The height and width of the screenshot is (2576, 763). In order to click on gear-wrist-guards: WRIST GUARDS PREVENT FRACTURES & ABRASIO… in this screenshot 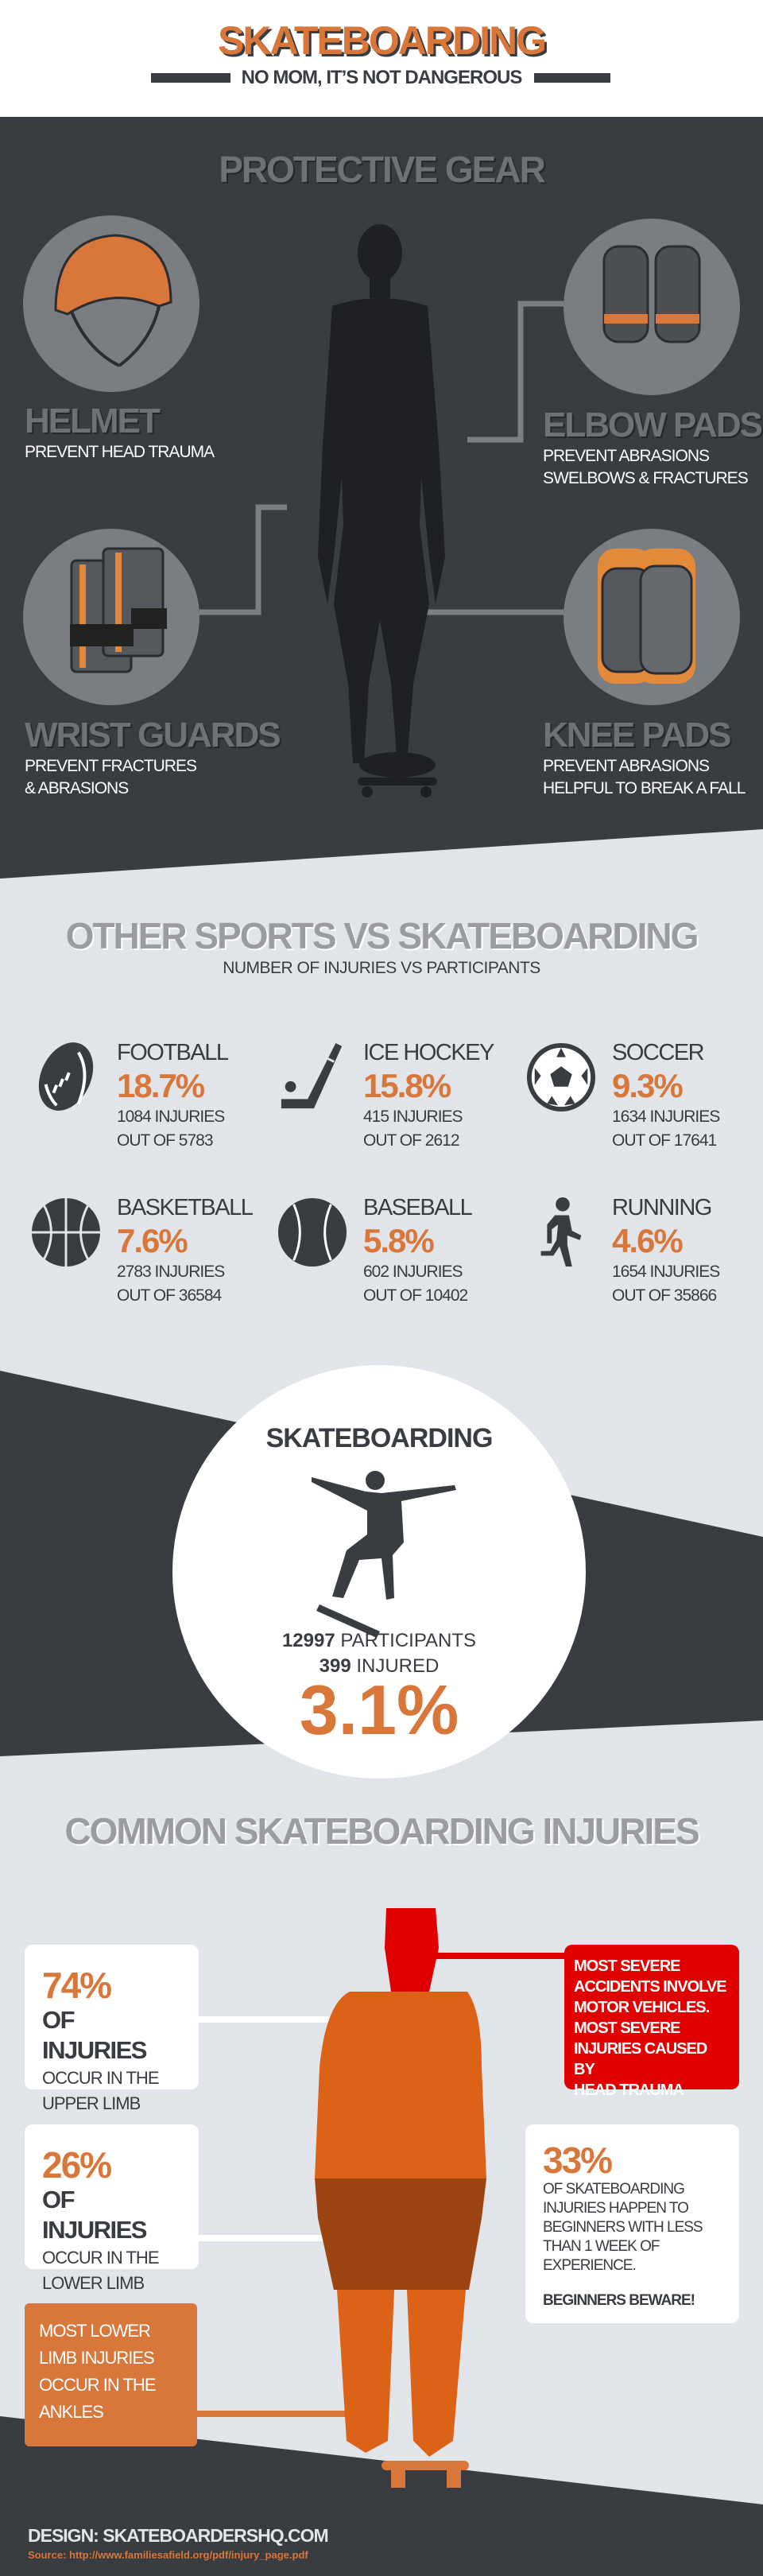, I will do `click(153, 758)`.